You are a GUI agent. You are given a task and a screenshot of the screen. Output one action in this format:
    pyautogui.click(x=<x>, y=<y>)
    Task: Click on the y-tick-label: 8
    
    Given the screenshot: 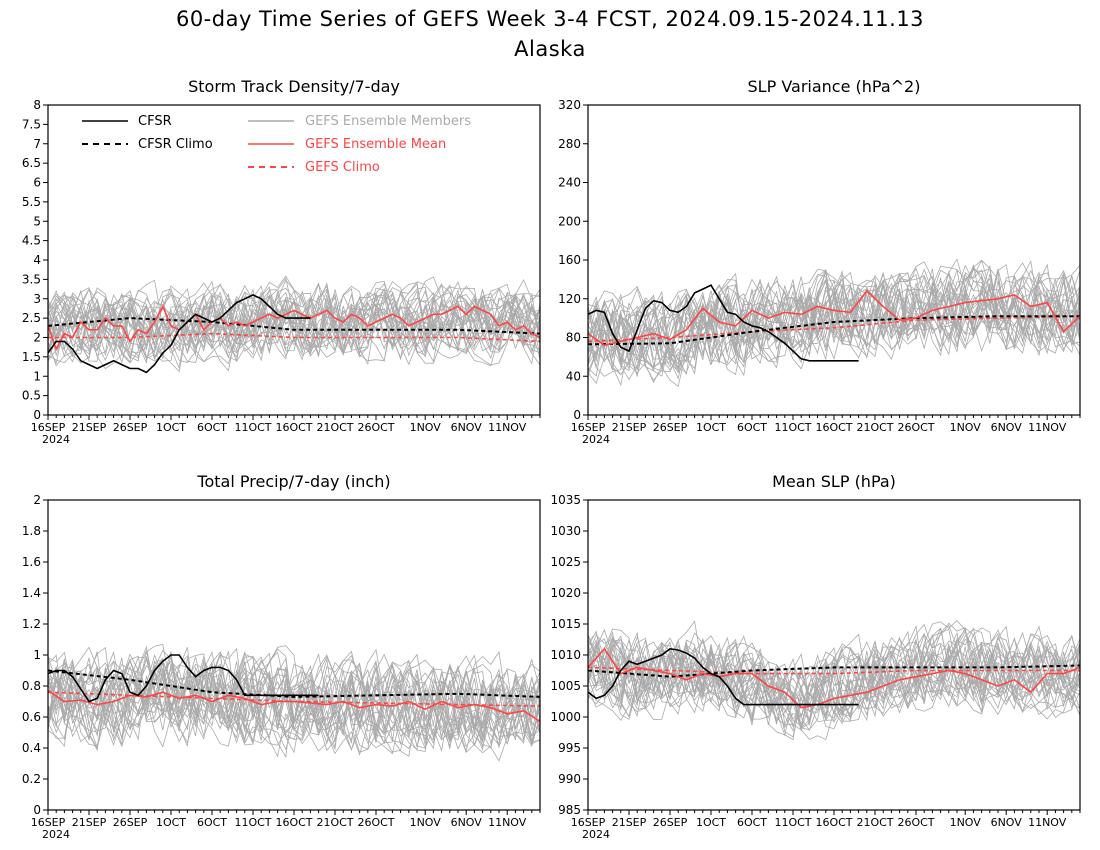 What is the action you would take?
    pyautogui.click(x=37, y=105)
    